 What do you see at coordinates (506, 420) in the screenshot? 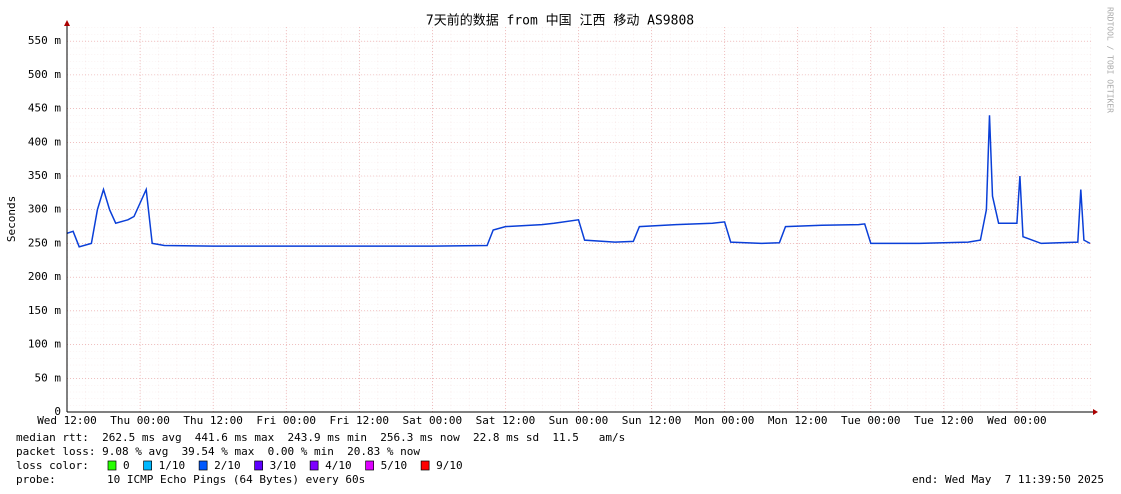
I see `x-tick-label: Sat 12:00` at bounding box center [506, 420].